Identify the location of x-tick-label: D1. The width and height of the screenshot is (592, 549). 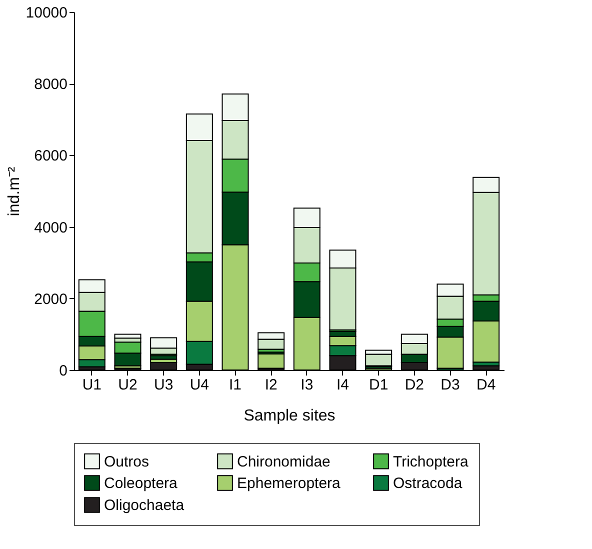
(378, 385).